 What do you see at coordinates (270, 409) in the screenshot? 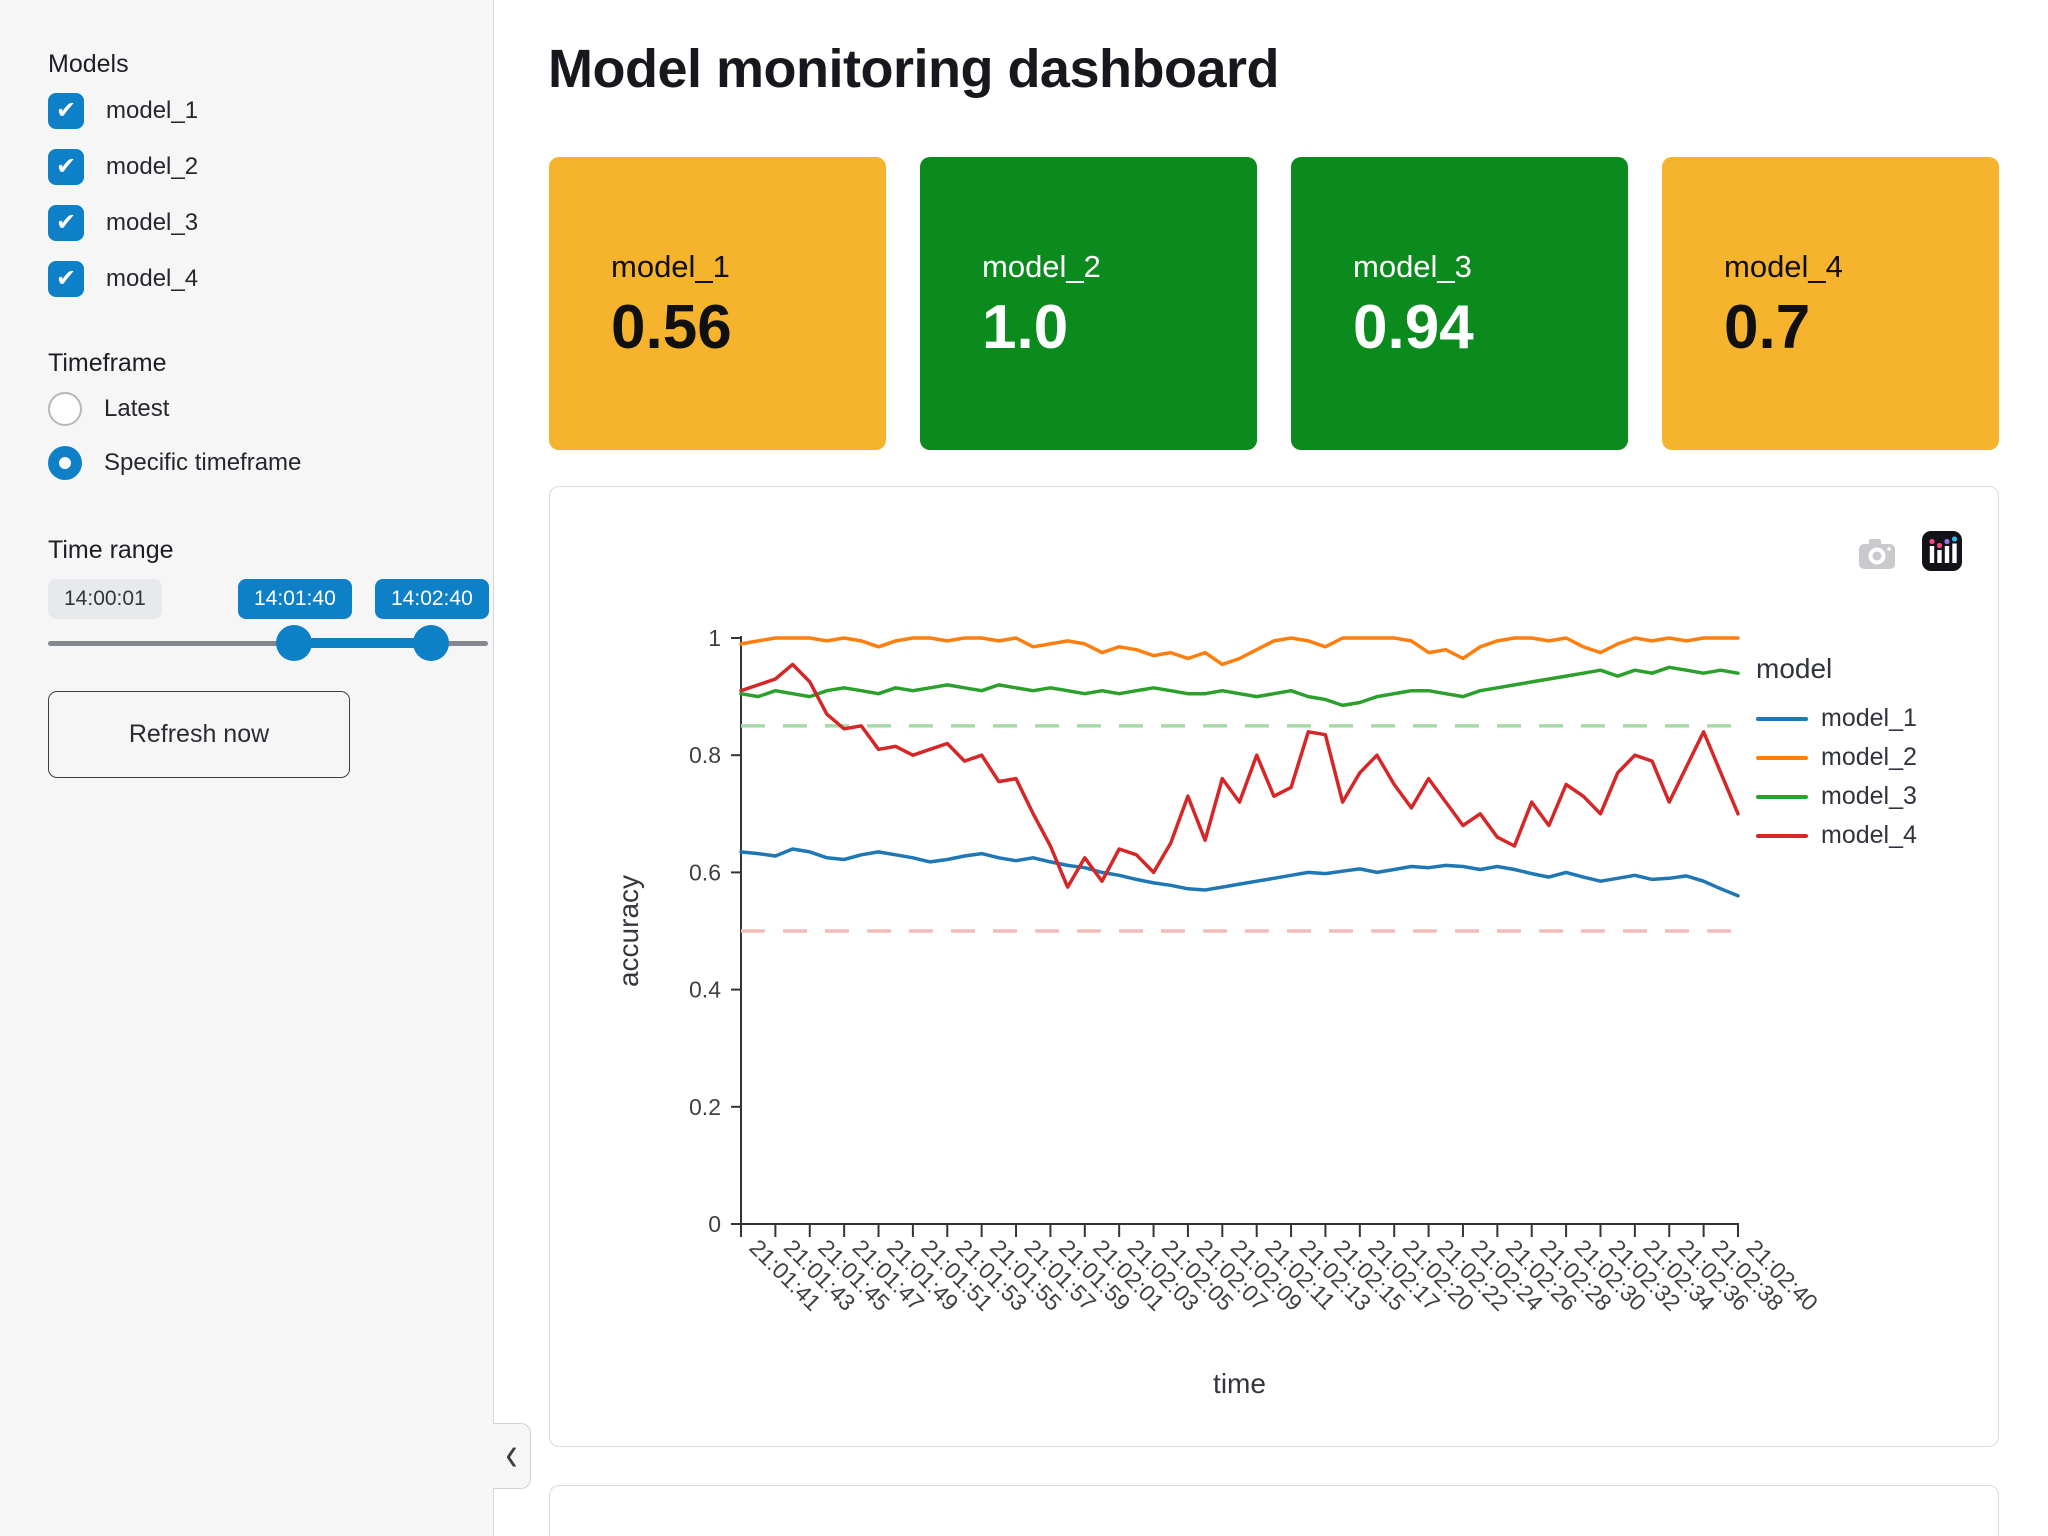
I see `timeframe-radio-row: Latest` at bounding box center [270, 409].